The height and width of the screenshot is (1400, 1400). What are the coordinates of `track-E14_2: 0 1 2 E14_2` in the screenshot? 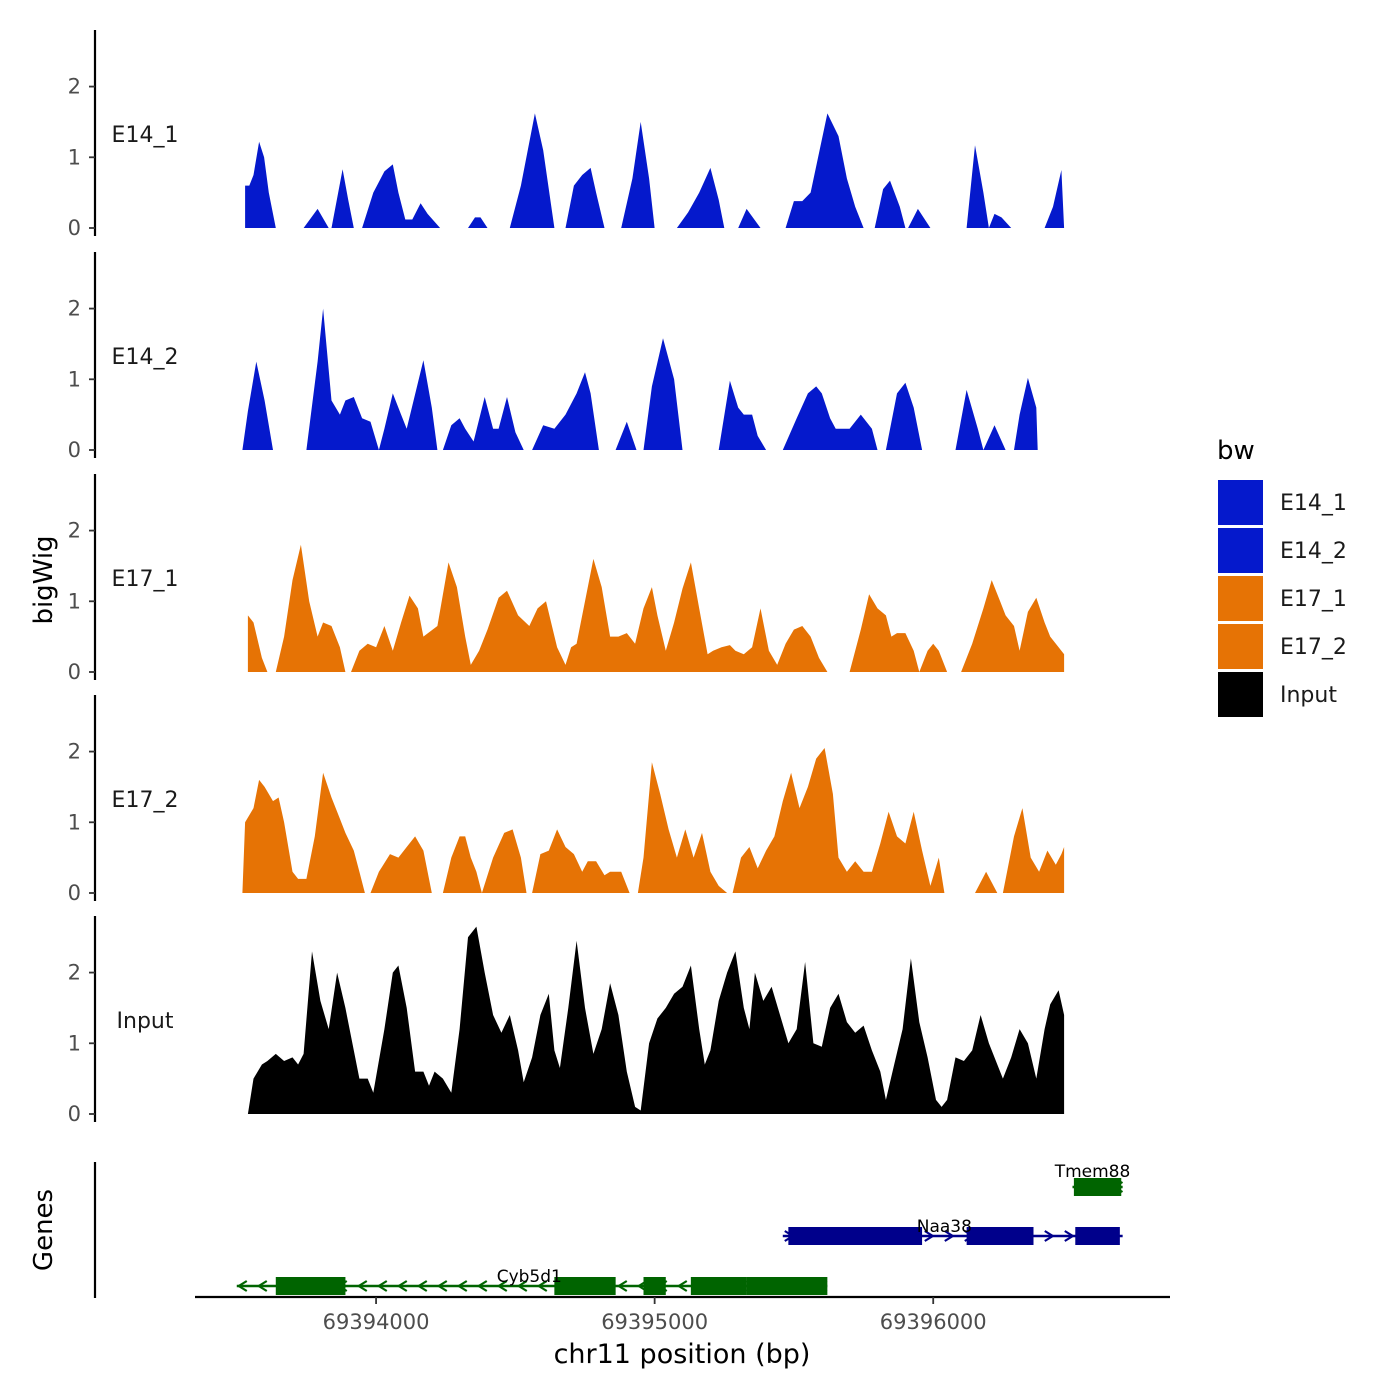 It's located at (553, 357).